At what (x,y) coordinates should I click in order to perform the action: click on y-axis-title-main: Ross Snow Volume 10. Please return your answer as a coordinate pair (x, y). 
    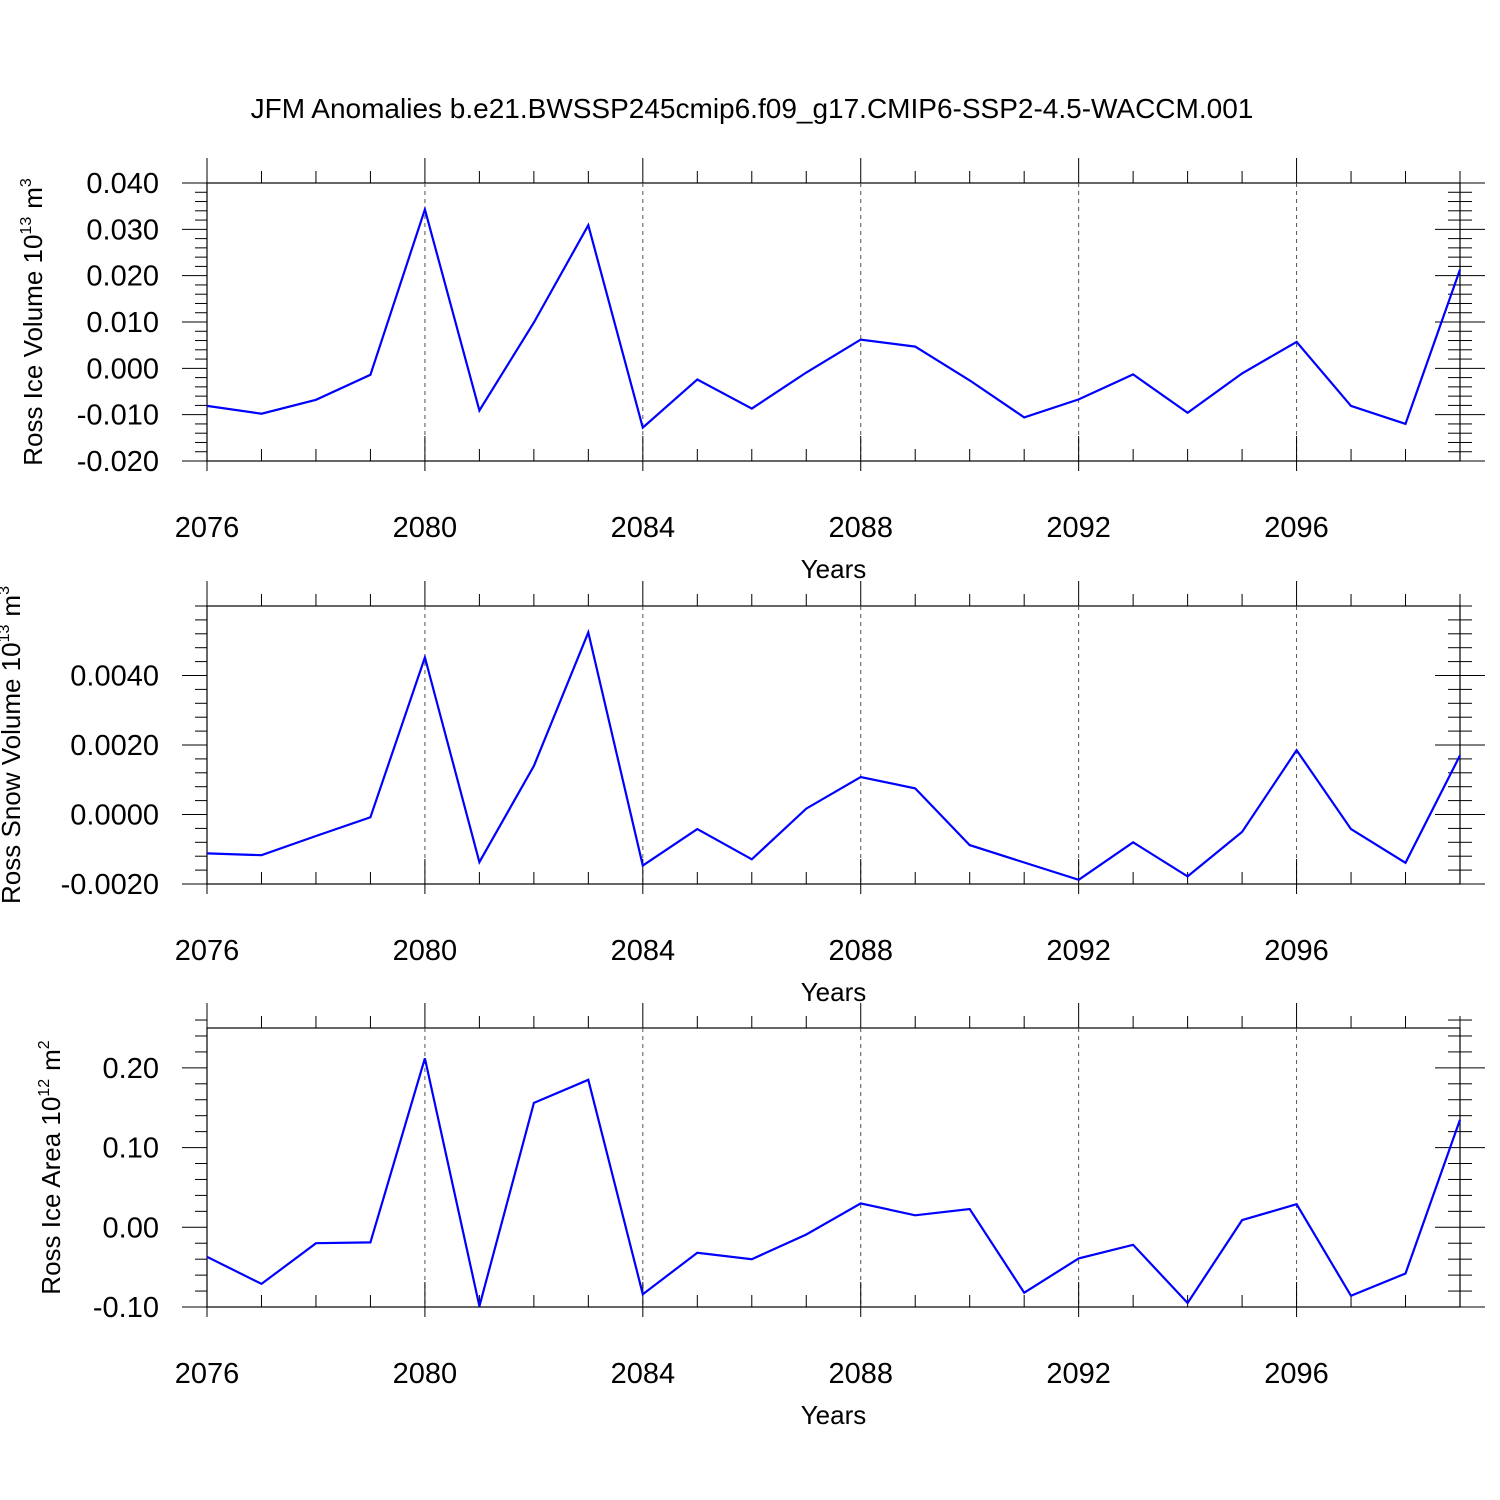
    Looking at the image, I should click on (13, 773).